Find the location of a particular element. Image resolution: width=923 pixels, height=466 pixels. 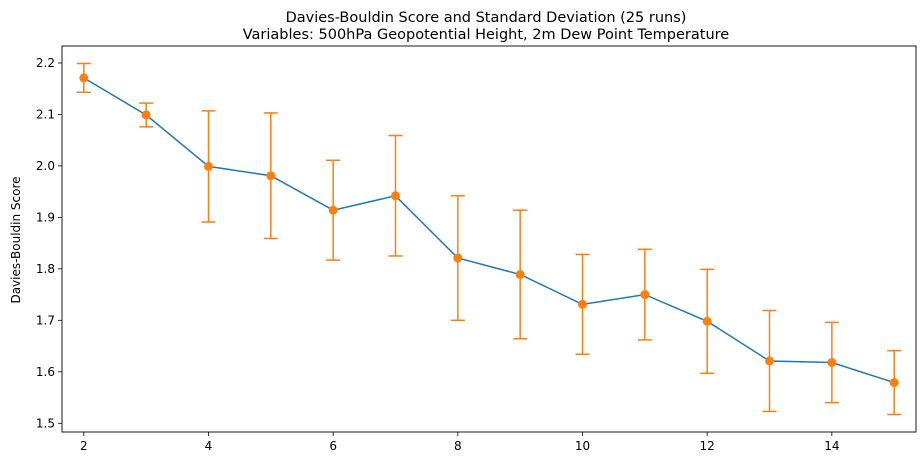

y-tick-label: 1.6 is located at coordinates (45, 372).